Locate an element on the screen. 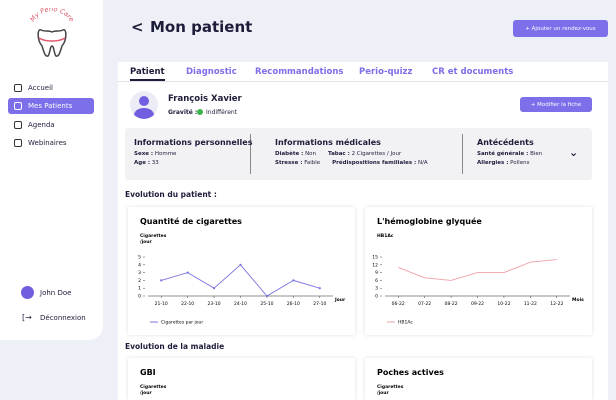 This screenshot has height=400, width=616. legend-label: Cigarettes par jour is located at coordinates (182, 323).